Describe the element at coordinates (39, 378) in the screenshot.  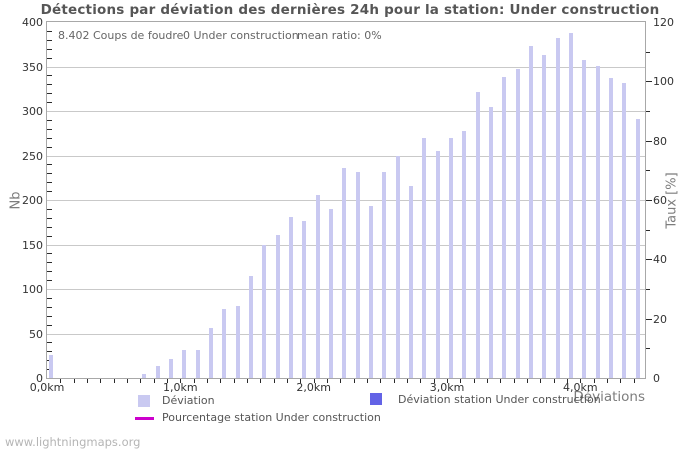
I see `y-axis-tick-label: 0` at that location.